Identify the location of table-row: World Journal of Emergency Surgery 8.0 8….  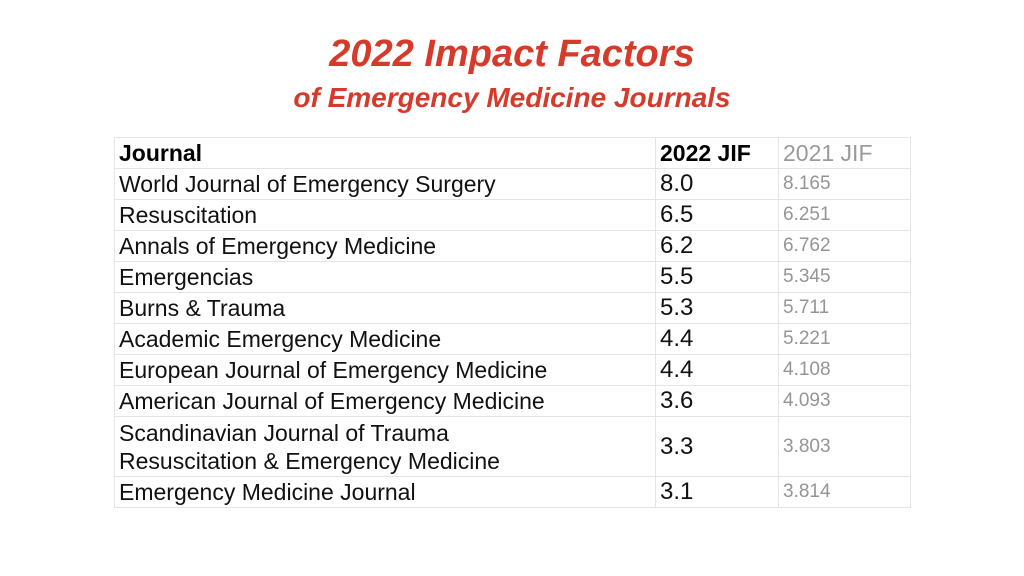
(512, 184).